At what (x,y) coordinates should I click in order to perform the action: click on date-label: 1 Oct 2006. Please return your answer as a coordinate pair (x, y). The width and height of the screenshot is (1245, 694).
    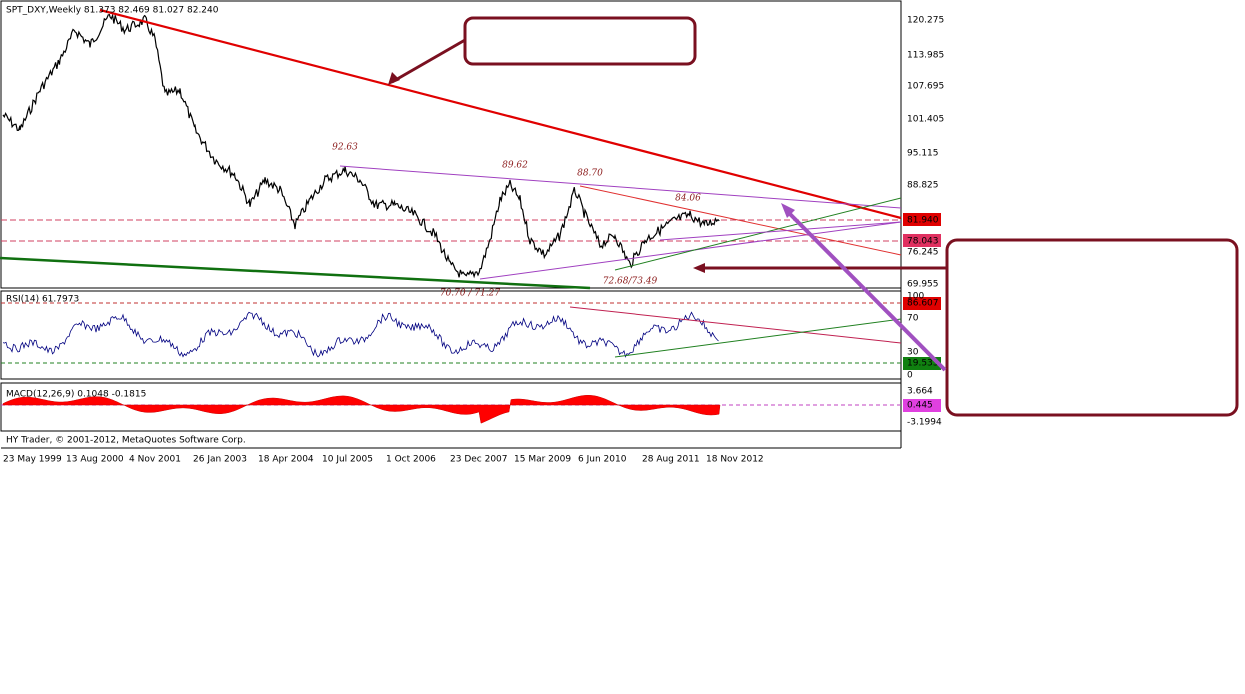
    Looking at the image, I should click on (411, 460).